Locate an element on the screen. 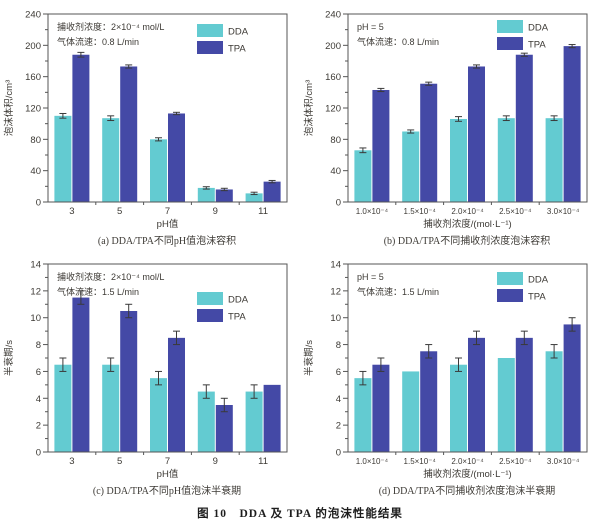 Image resolution: width=600 pixels, height=526 pixels. panel-c-caption: (c) DDA/TPA不同pH值泡沫半衰期 is located at coordinates (167, 491).